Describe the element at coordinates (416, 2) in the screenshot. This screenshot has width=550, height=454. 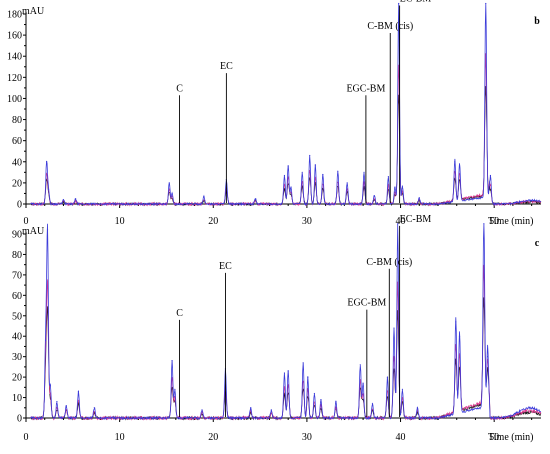
I see `annotation-label: EC-BM` at that location.